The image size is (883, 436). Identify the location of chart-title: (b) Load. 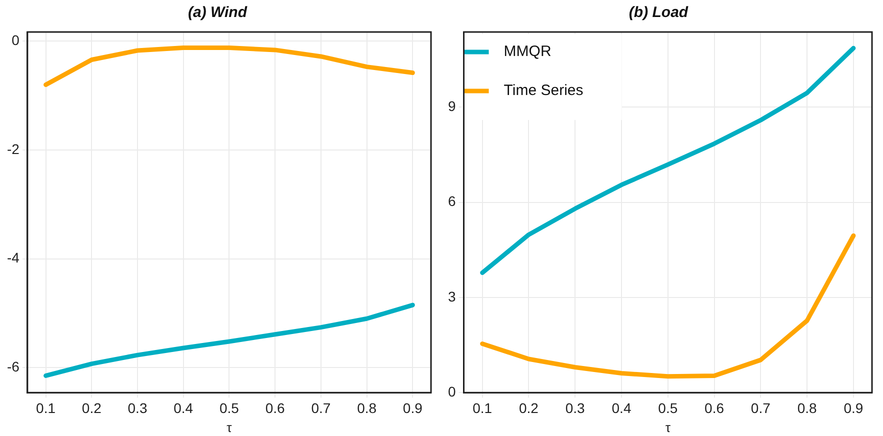
(658, 13).